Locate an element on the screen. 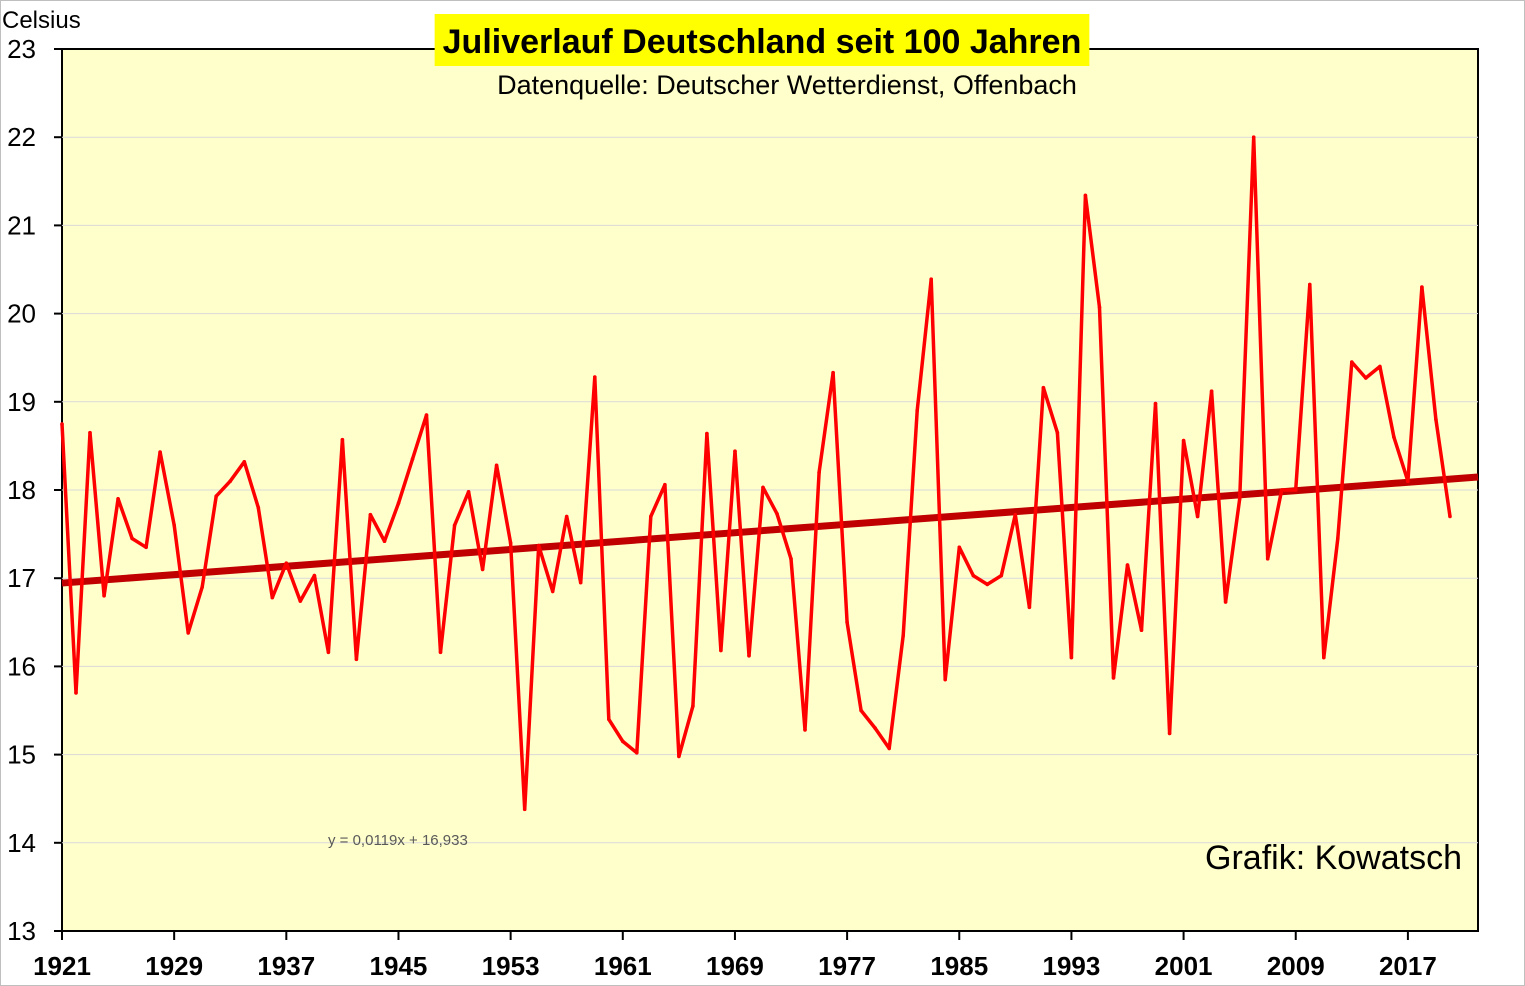 Image resolution: width=1525 pixels, height=986 pixels. data-point-1921 is located at coordinates (62, 424).